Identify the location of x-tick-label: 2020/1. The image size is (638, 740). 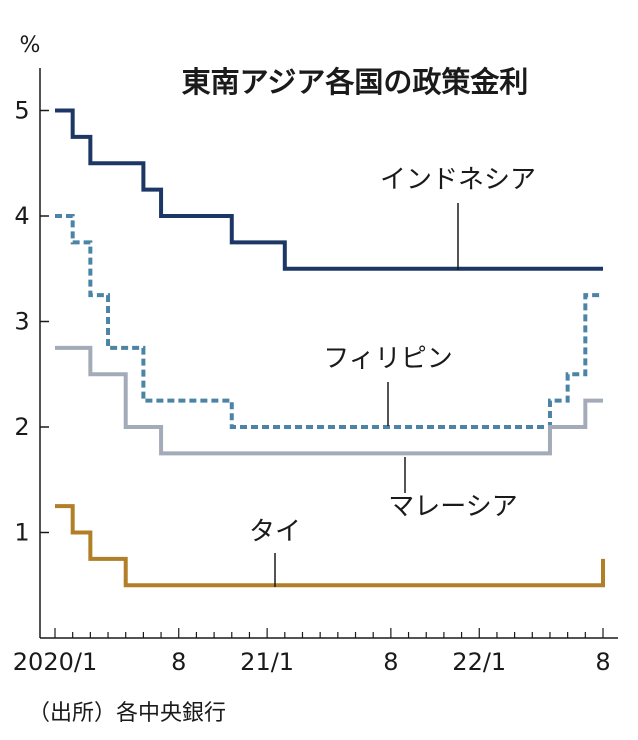
(55, 662).